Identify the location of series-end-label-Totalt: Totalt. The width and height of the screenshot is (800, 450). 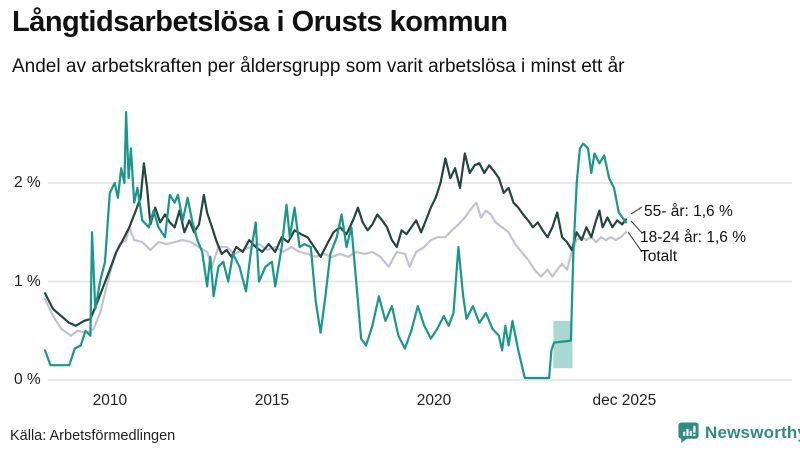
(659, 256).